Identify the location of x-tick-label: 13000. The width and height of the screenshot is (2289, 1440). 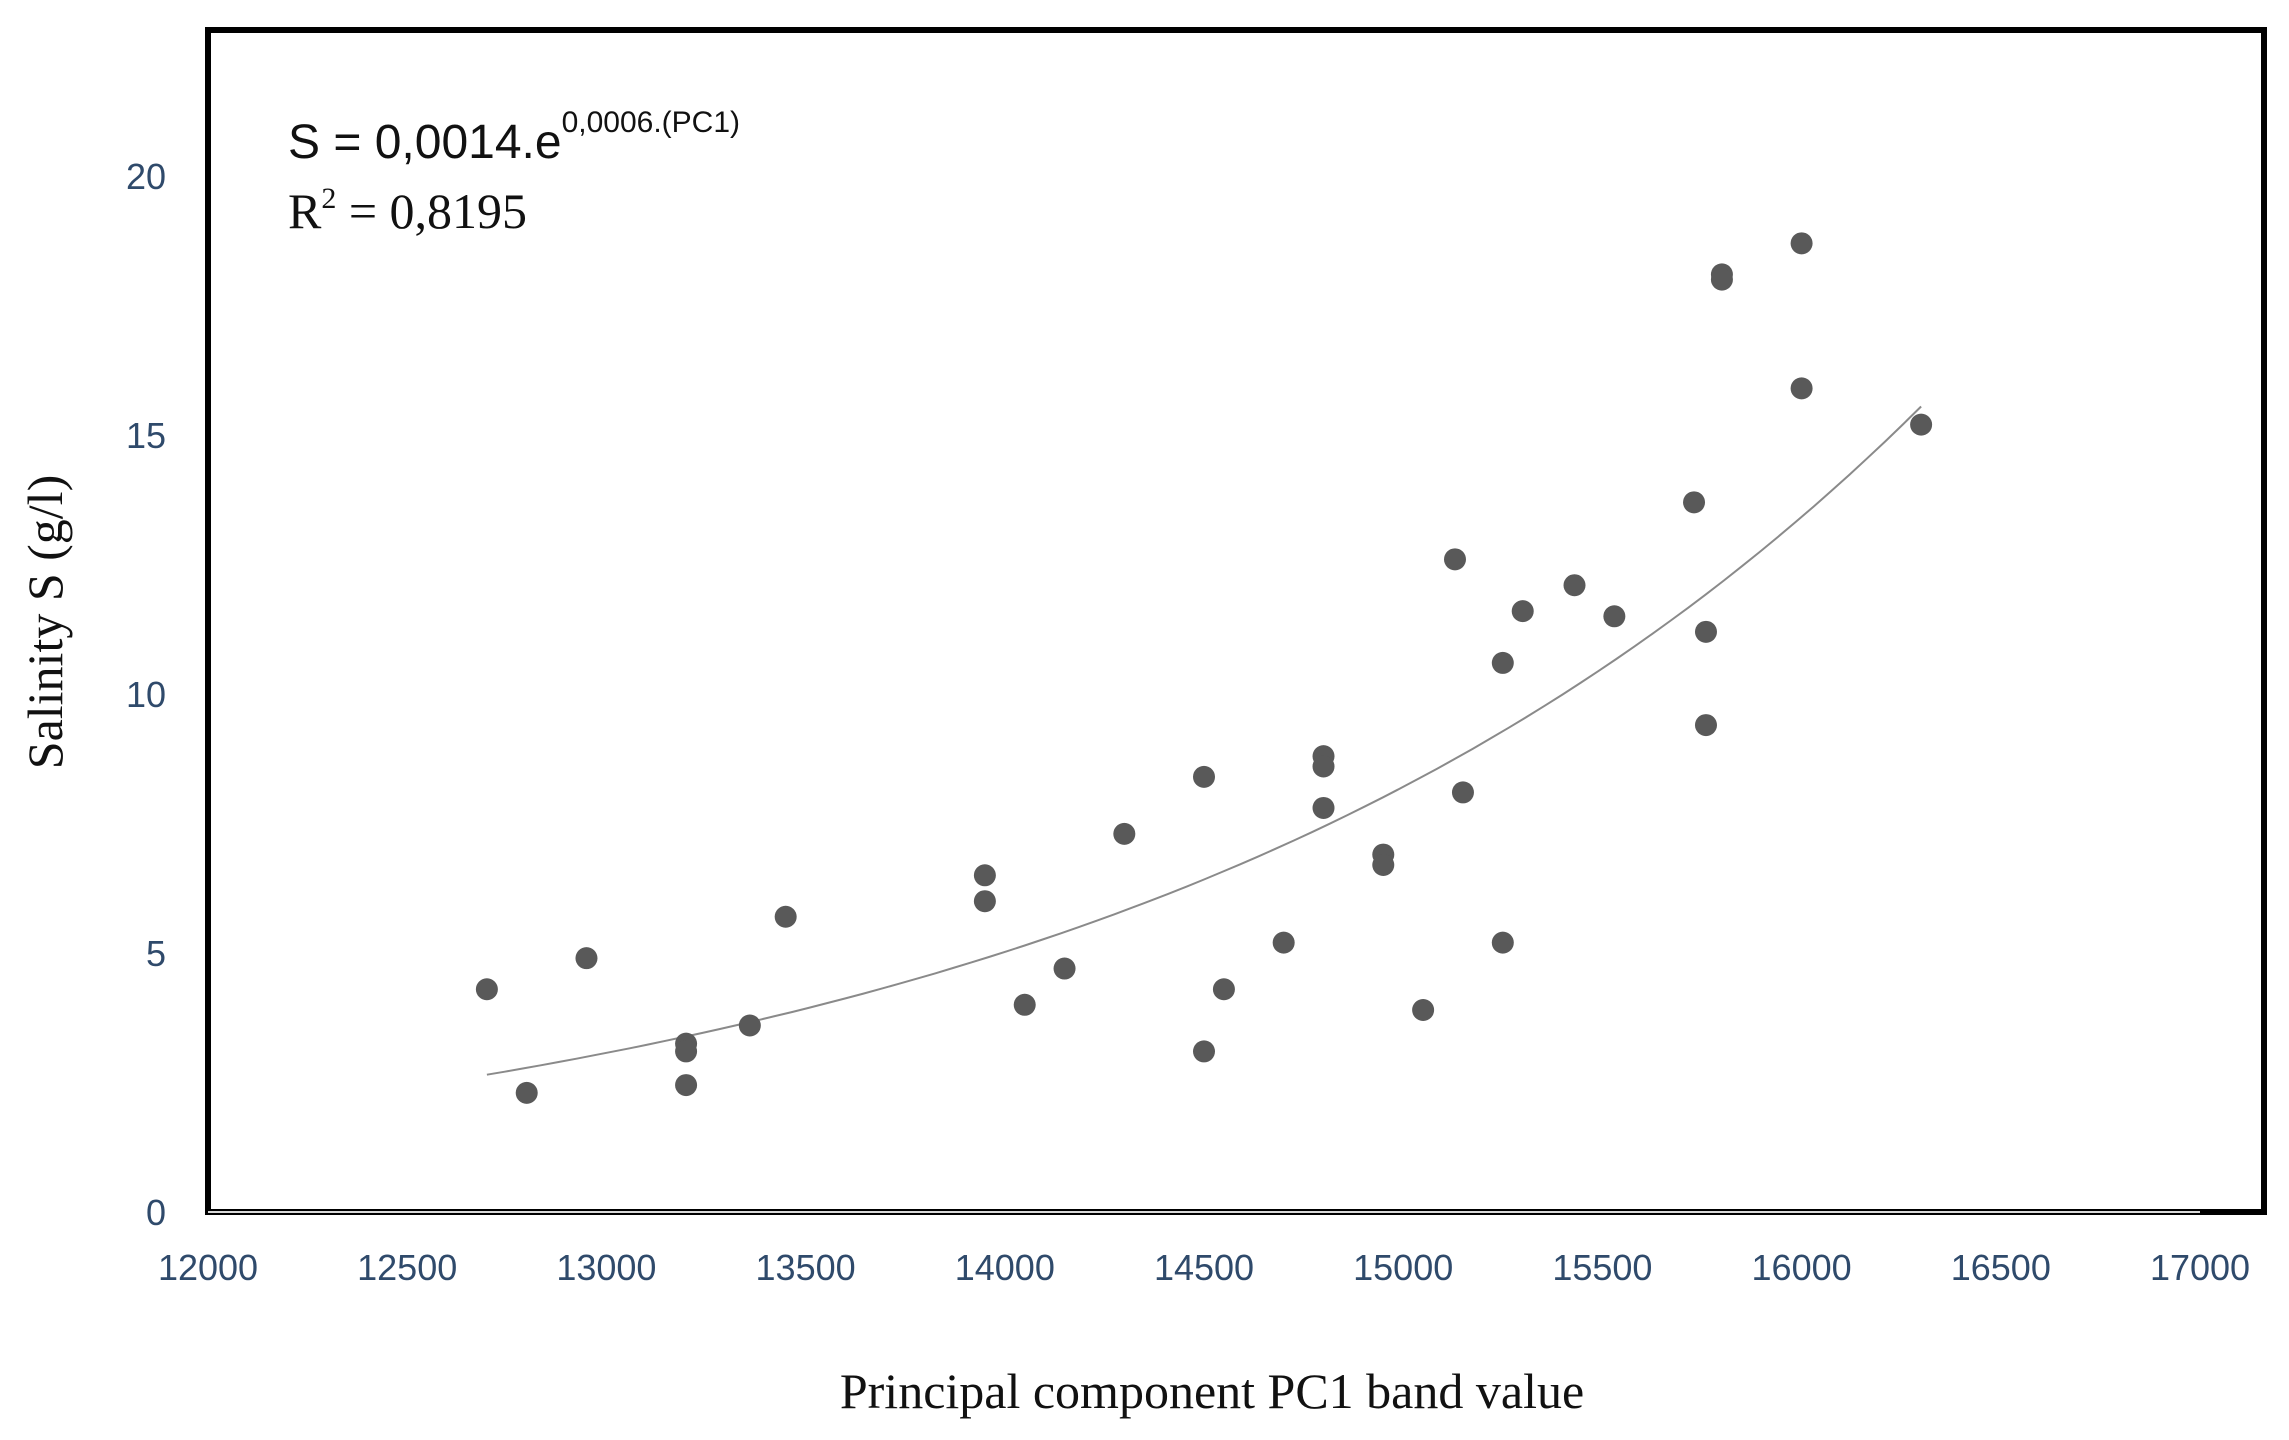
(606, 1267).